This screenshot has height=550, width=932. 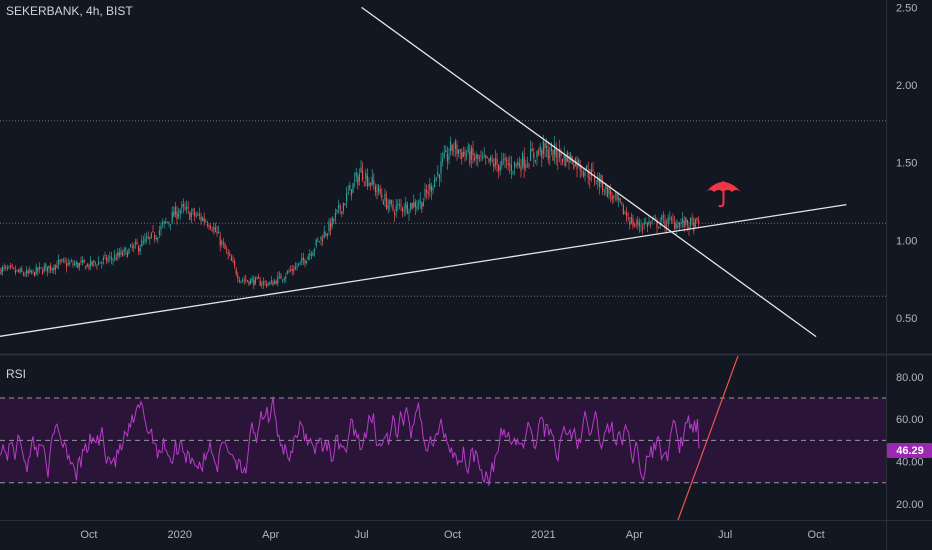 What do you see at coordinates (906, 8) in the screenshot?
I see `price-tick-0: 2.50` at bounding box center [906, 8].